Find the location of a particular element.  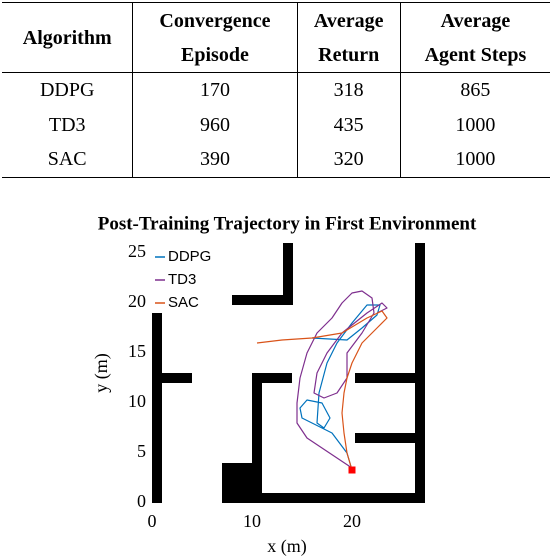

y-tick-label: 10 is located at coordinates (137, 401).